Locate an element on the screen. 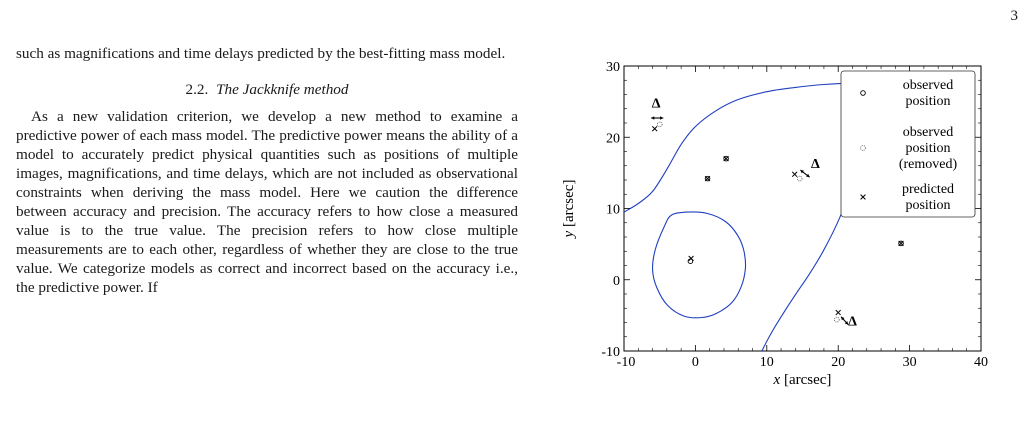 The width and height of the screenshot is (1034, 421). x-tick-label: 30 is located at coordinates (910, 362).